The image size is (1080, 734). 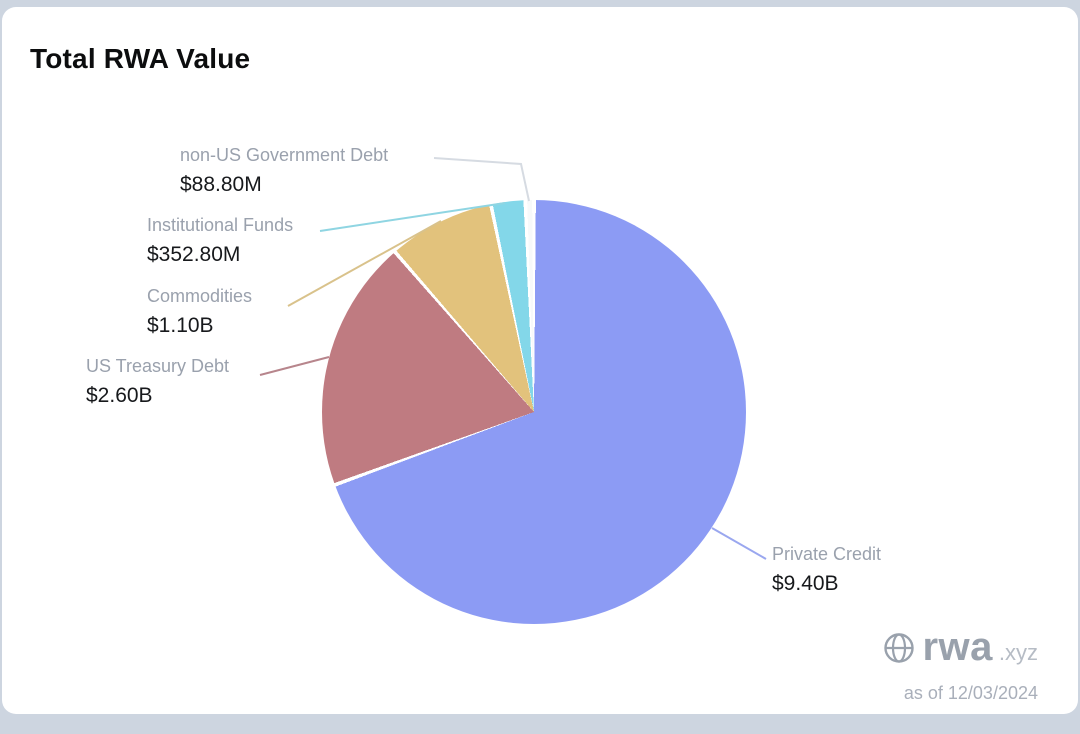 What do you see at coordinates (221, 184) in the screenshot?
I see `slice-value: $88.80M` at bounding box center [221, 184].